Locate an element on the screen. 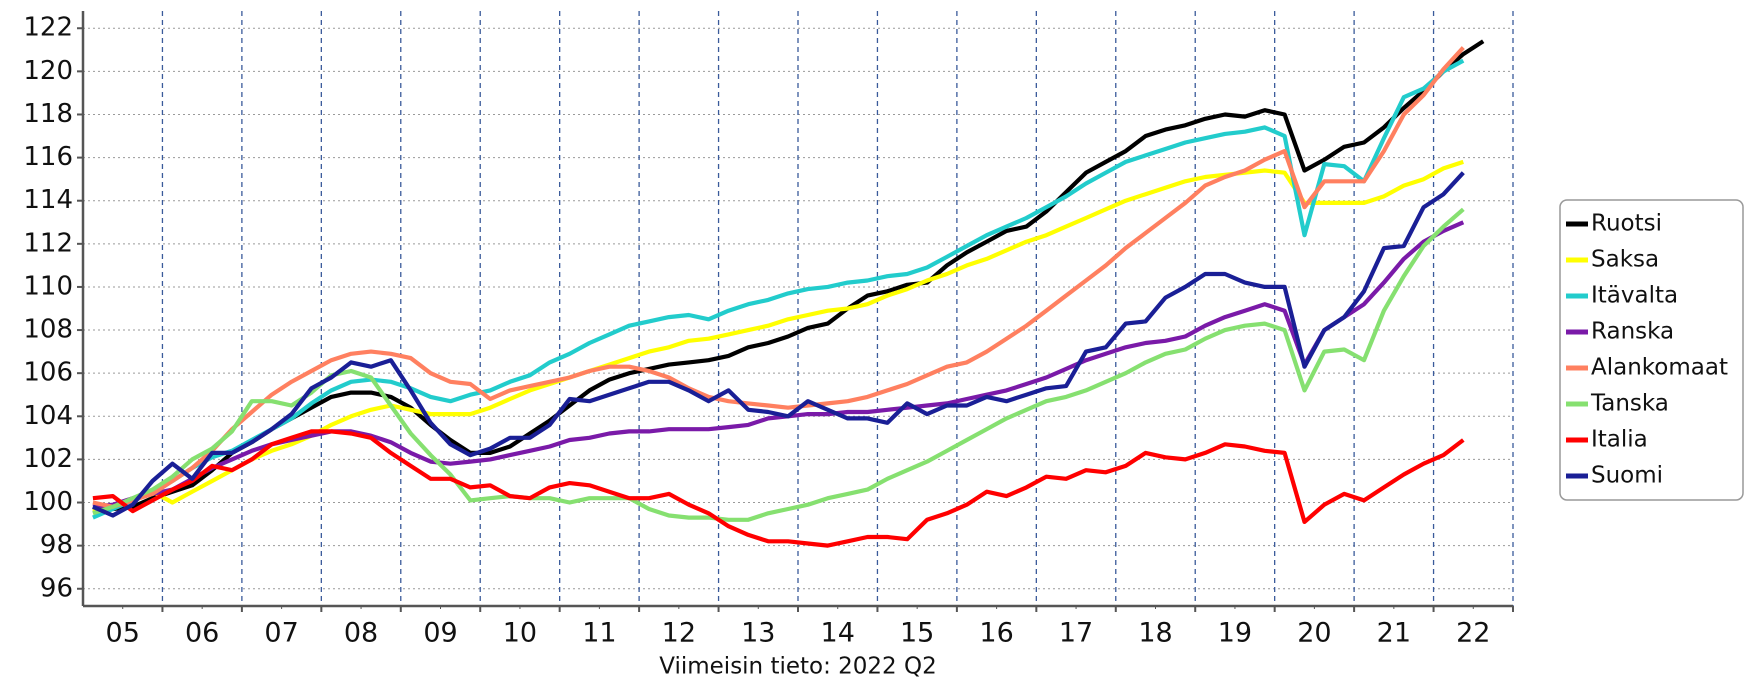  legend-box is located at coordinates (1651, 350).